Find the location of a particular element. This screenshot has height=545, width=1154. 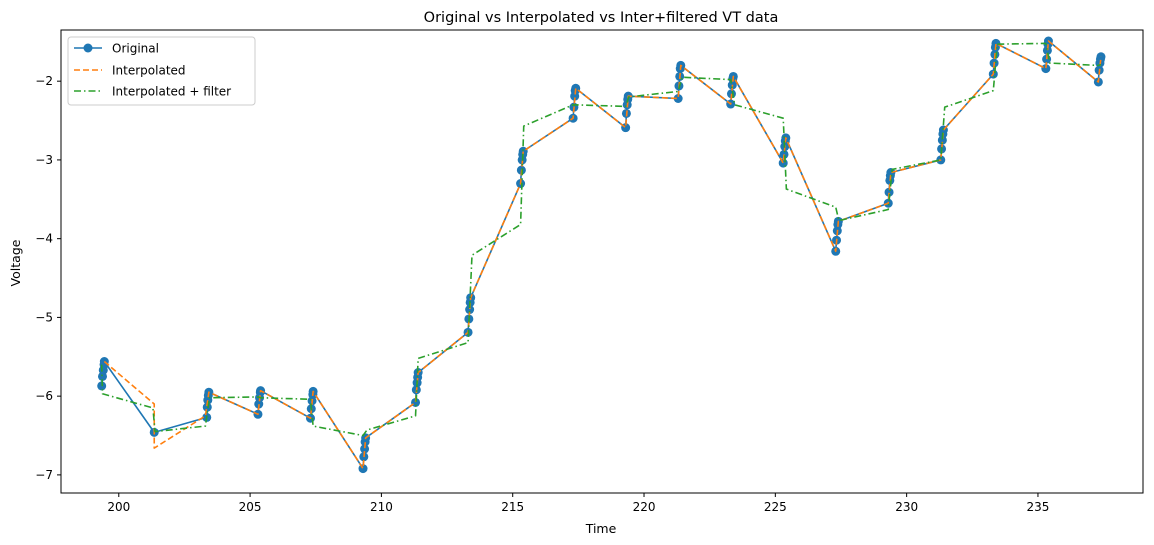

y-tick-label: −3 is located at coordinates (44, 160).